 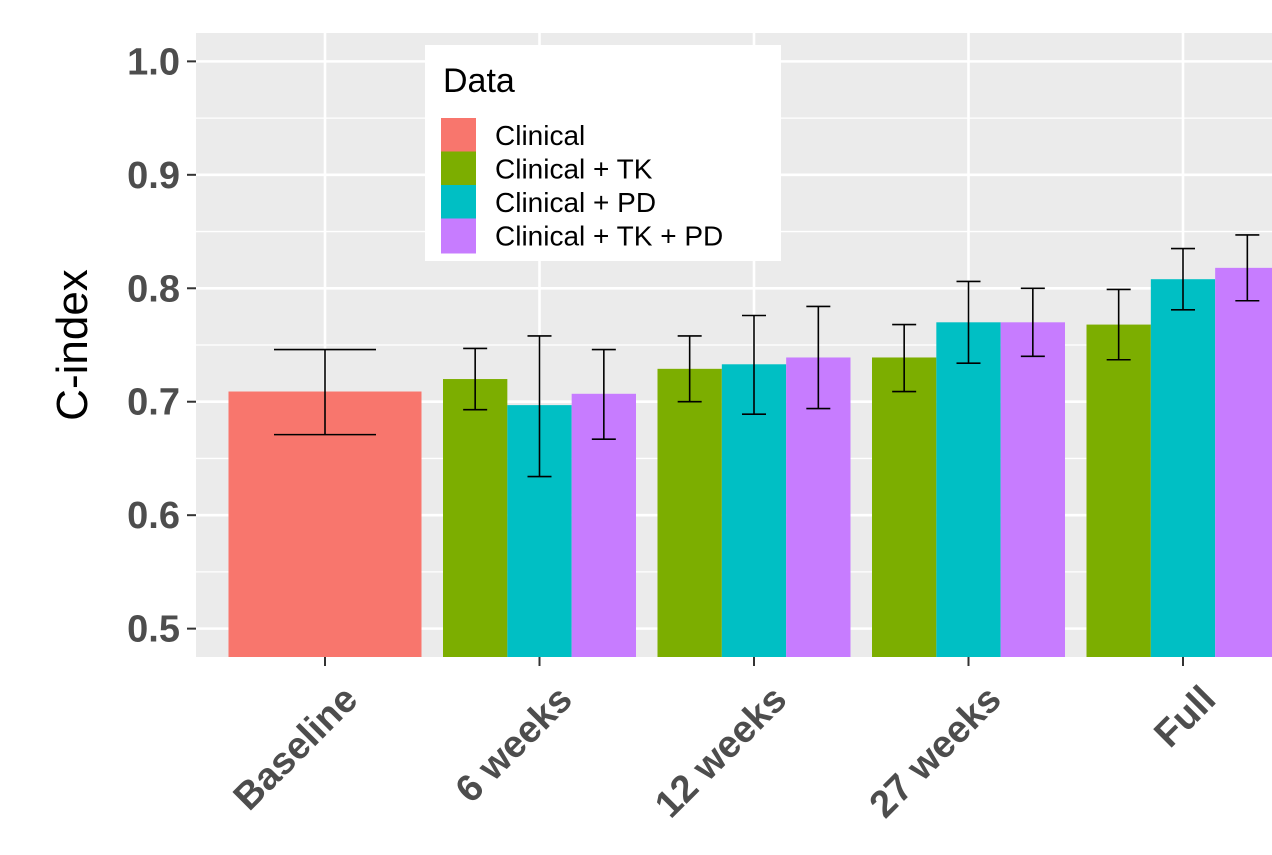 What do you see at coordinates (153, 516) in the screenshot?
I see `y-tick-label: 0.6` at bounding box center [153, 516].